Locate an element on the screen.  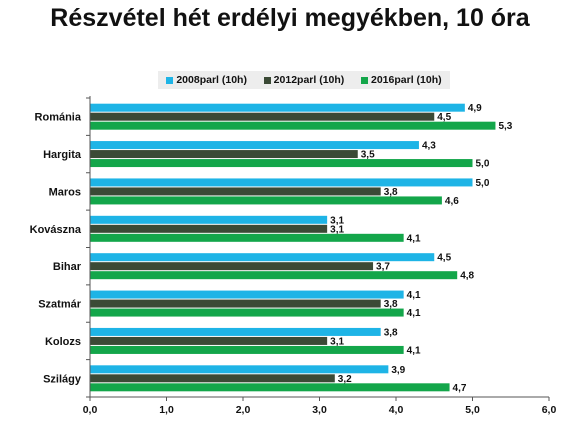
data-label-s1-cat-1: 3,5 is located at coordinates (368, 155).